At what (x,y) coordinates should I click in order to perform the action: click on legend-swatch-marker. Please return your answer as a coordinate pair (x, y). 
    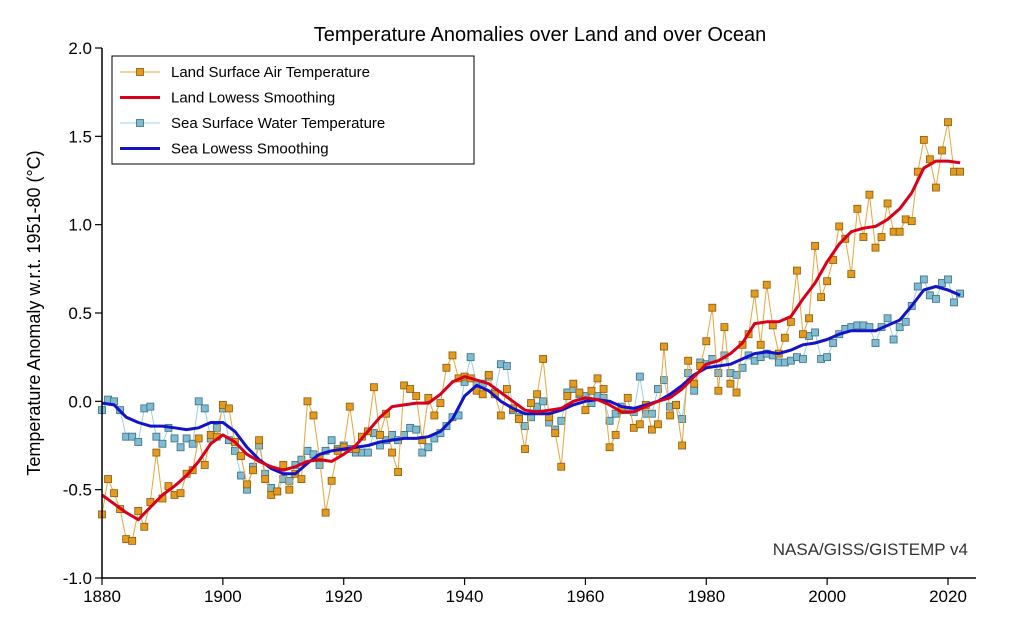
    Looking at the image, I should click on (140, 123).